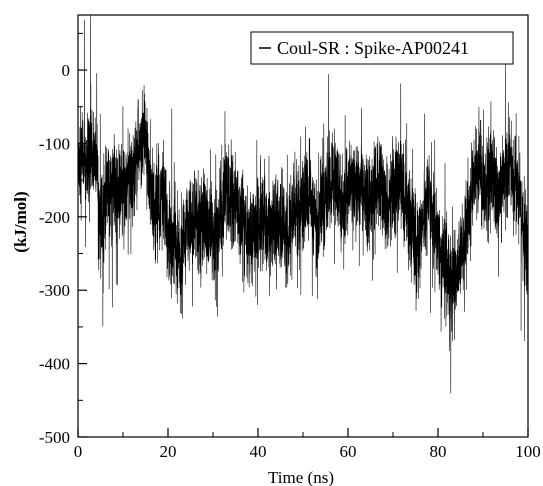  What do you see at coordinates (301, 477) in the screenshot?
I see `x-axis-title: Time (ns)` at bounding box center [301, 477].